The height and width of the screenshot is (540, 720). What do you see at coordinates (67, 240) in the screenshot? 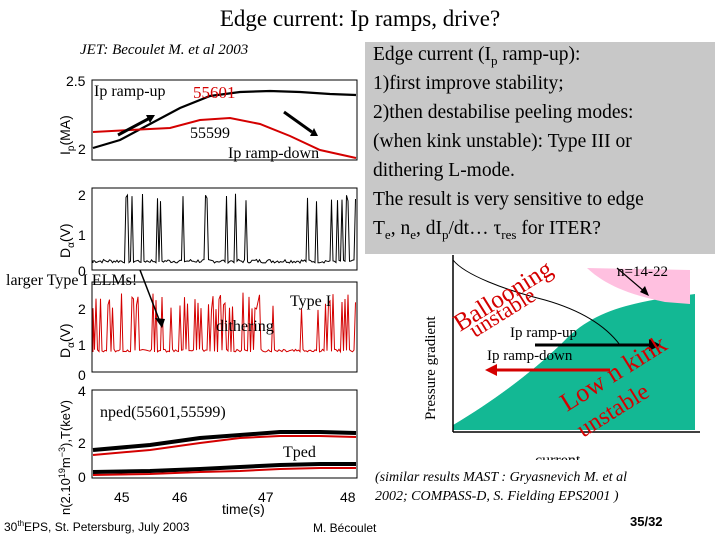
I see `da1-ylabel: Dα(V)` at bounding box center [67, 240].